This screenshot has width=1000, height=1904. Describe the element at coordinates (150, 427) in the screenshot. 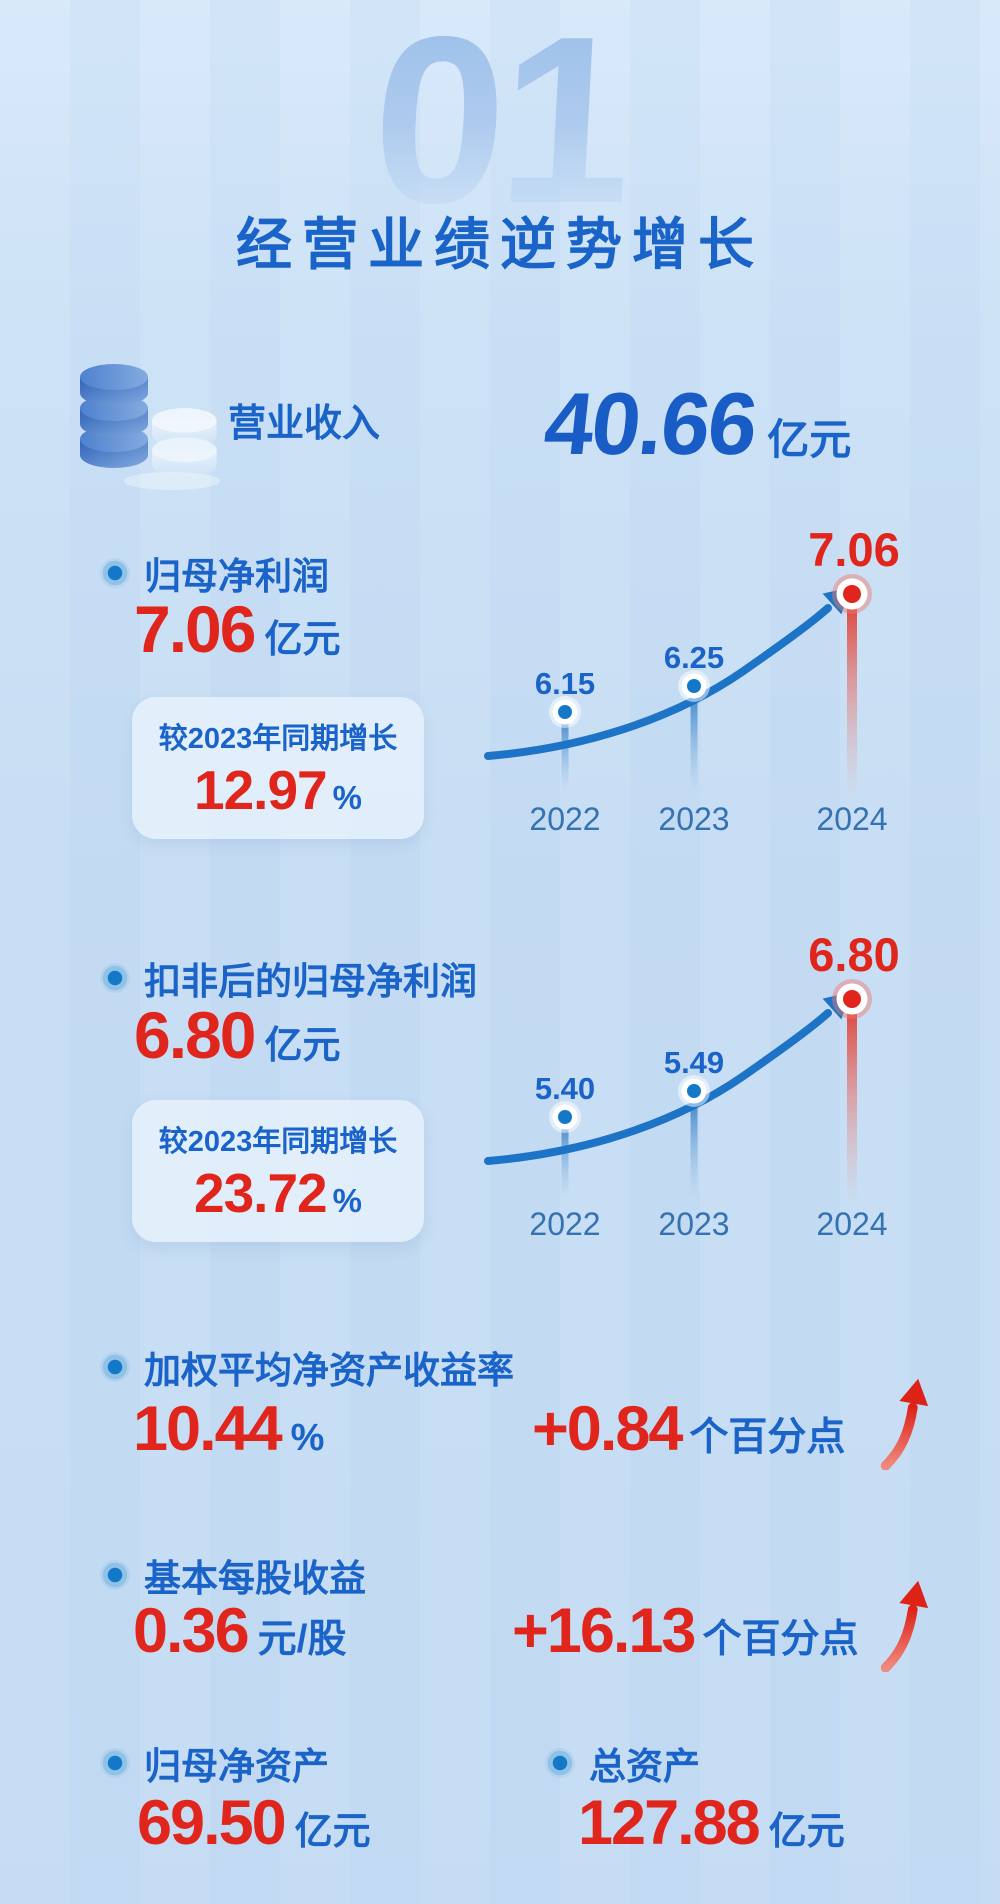

I see `coins-stack-icon` at that location.